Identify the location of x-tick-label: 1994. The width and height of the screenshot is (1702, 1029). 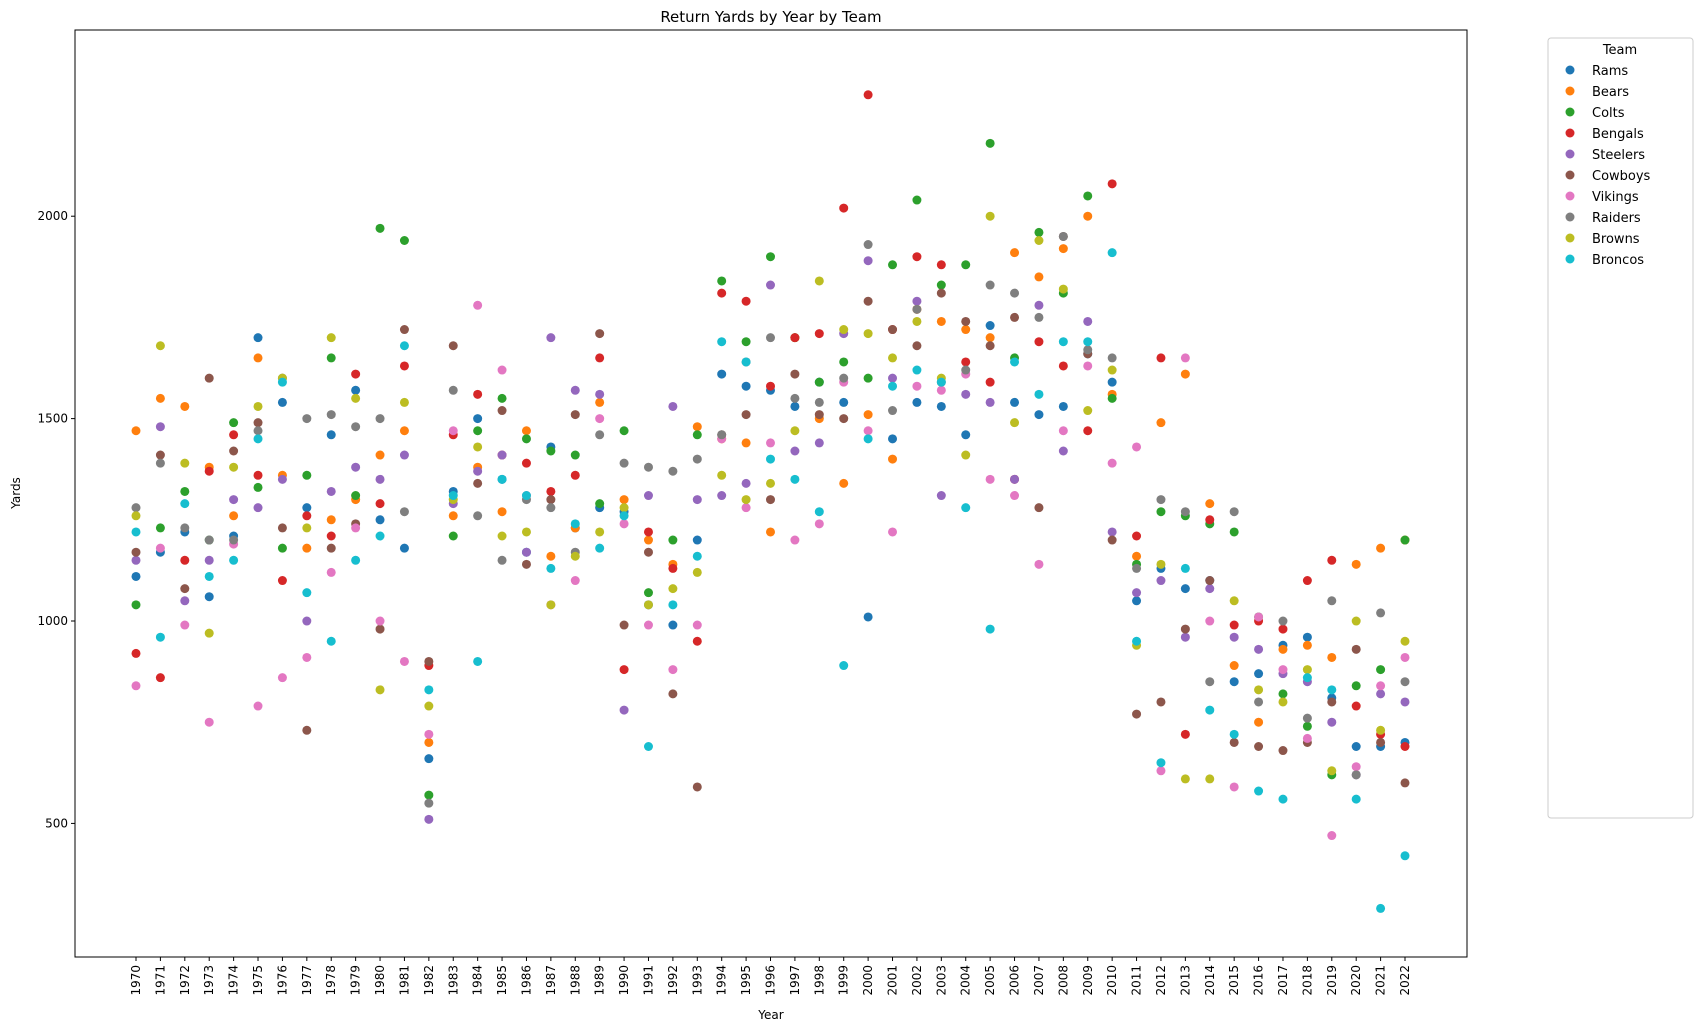
(722, 980).